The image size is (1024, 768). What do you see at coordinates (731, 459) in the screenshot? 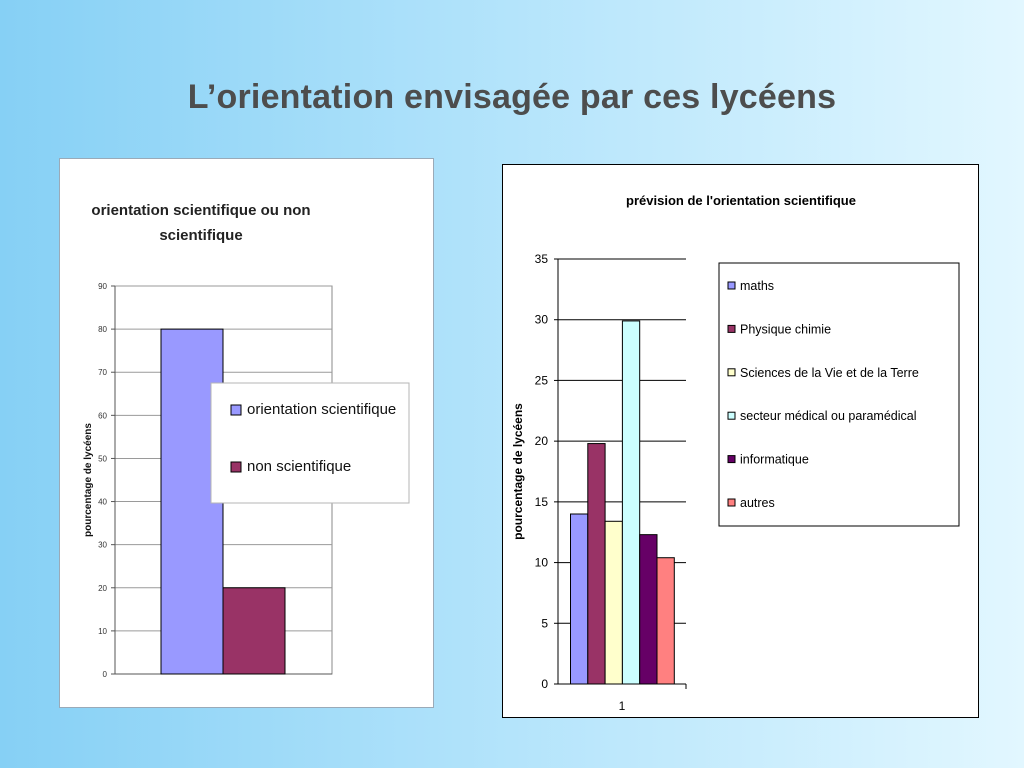
I see `legend-swatch-informatique` at bounding box center [731, 459].